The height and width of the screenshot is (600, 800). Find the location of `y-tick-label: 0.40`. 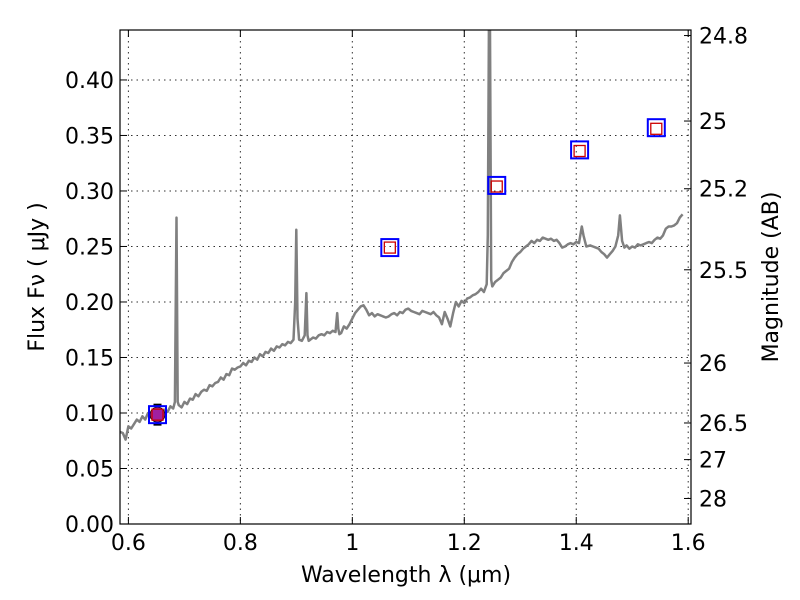

y-tick-label: 0.40 is located at coordinates (89, 81).